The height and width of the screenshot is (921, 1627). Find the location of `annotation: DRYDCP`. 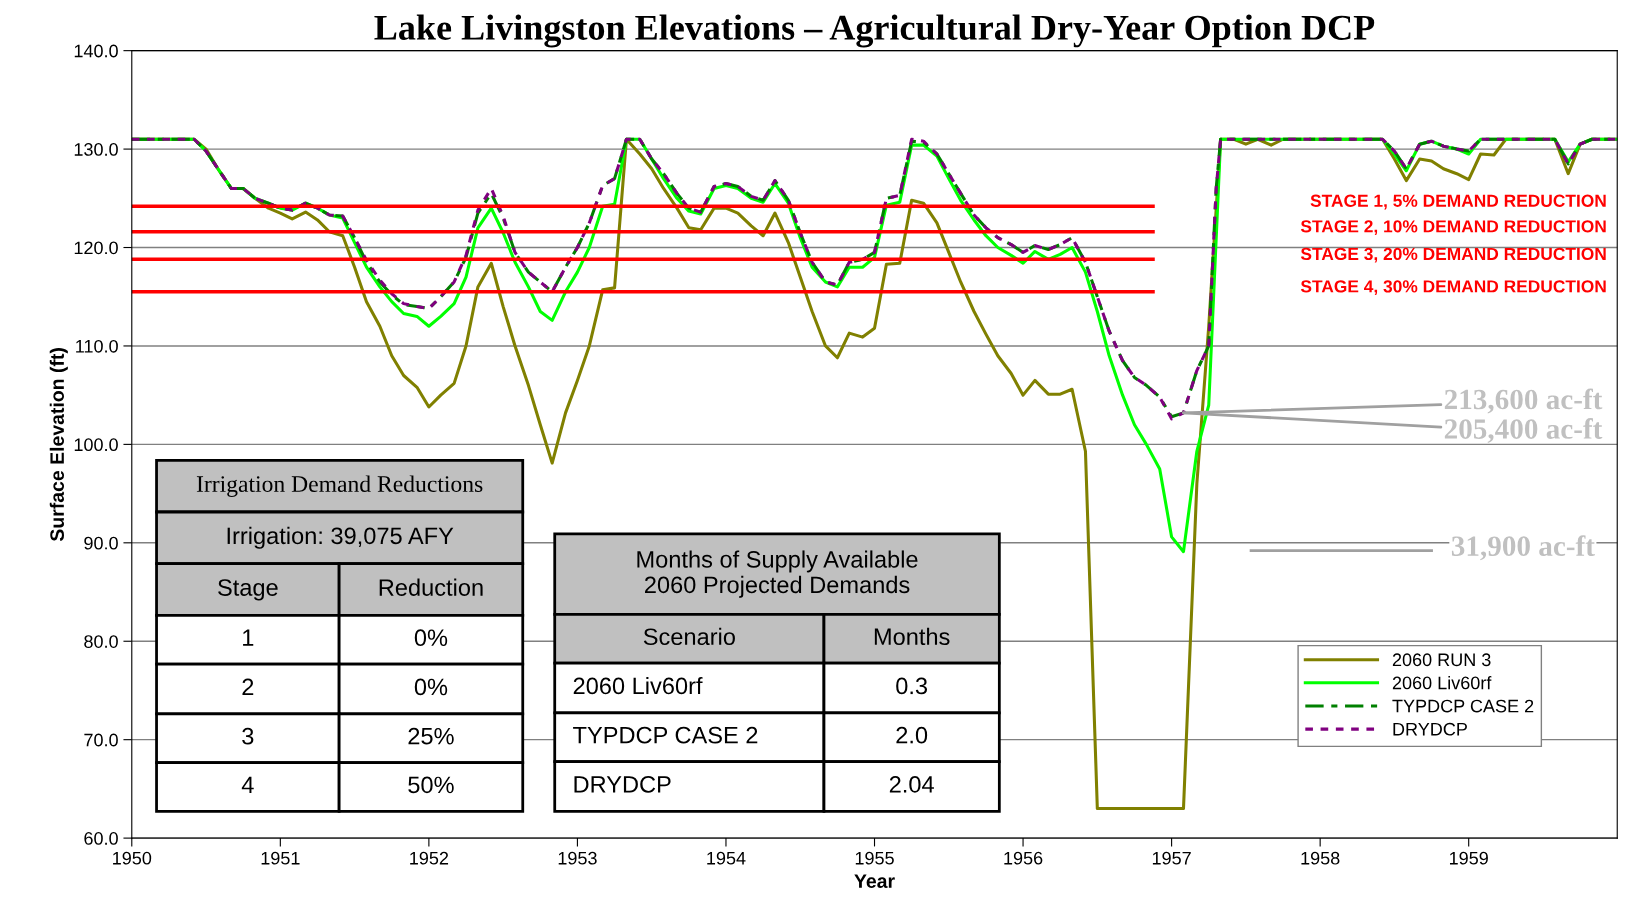

annotation: DRYDCP is located at coordinates (622, 784).